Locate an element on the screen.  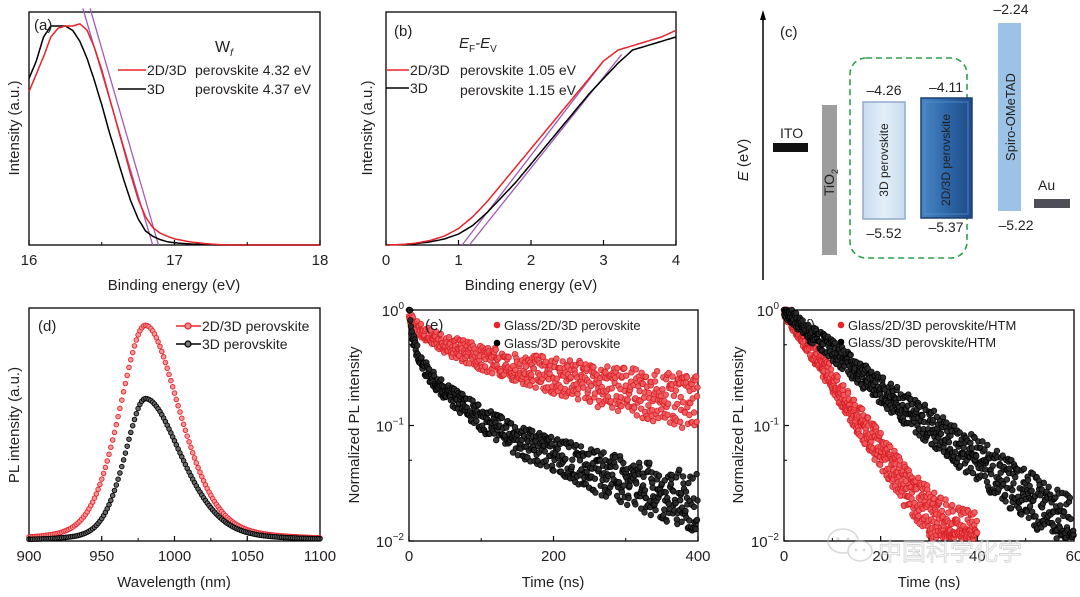
x-axis-label: Binding energy (eV) is located at coordinates (531, 285).